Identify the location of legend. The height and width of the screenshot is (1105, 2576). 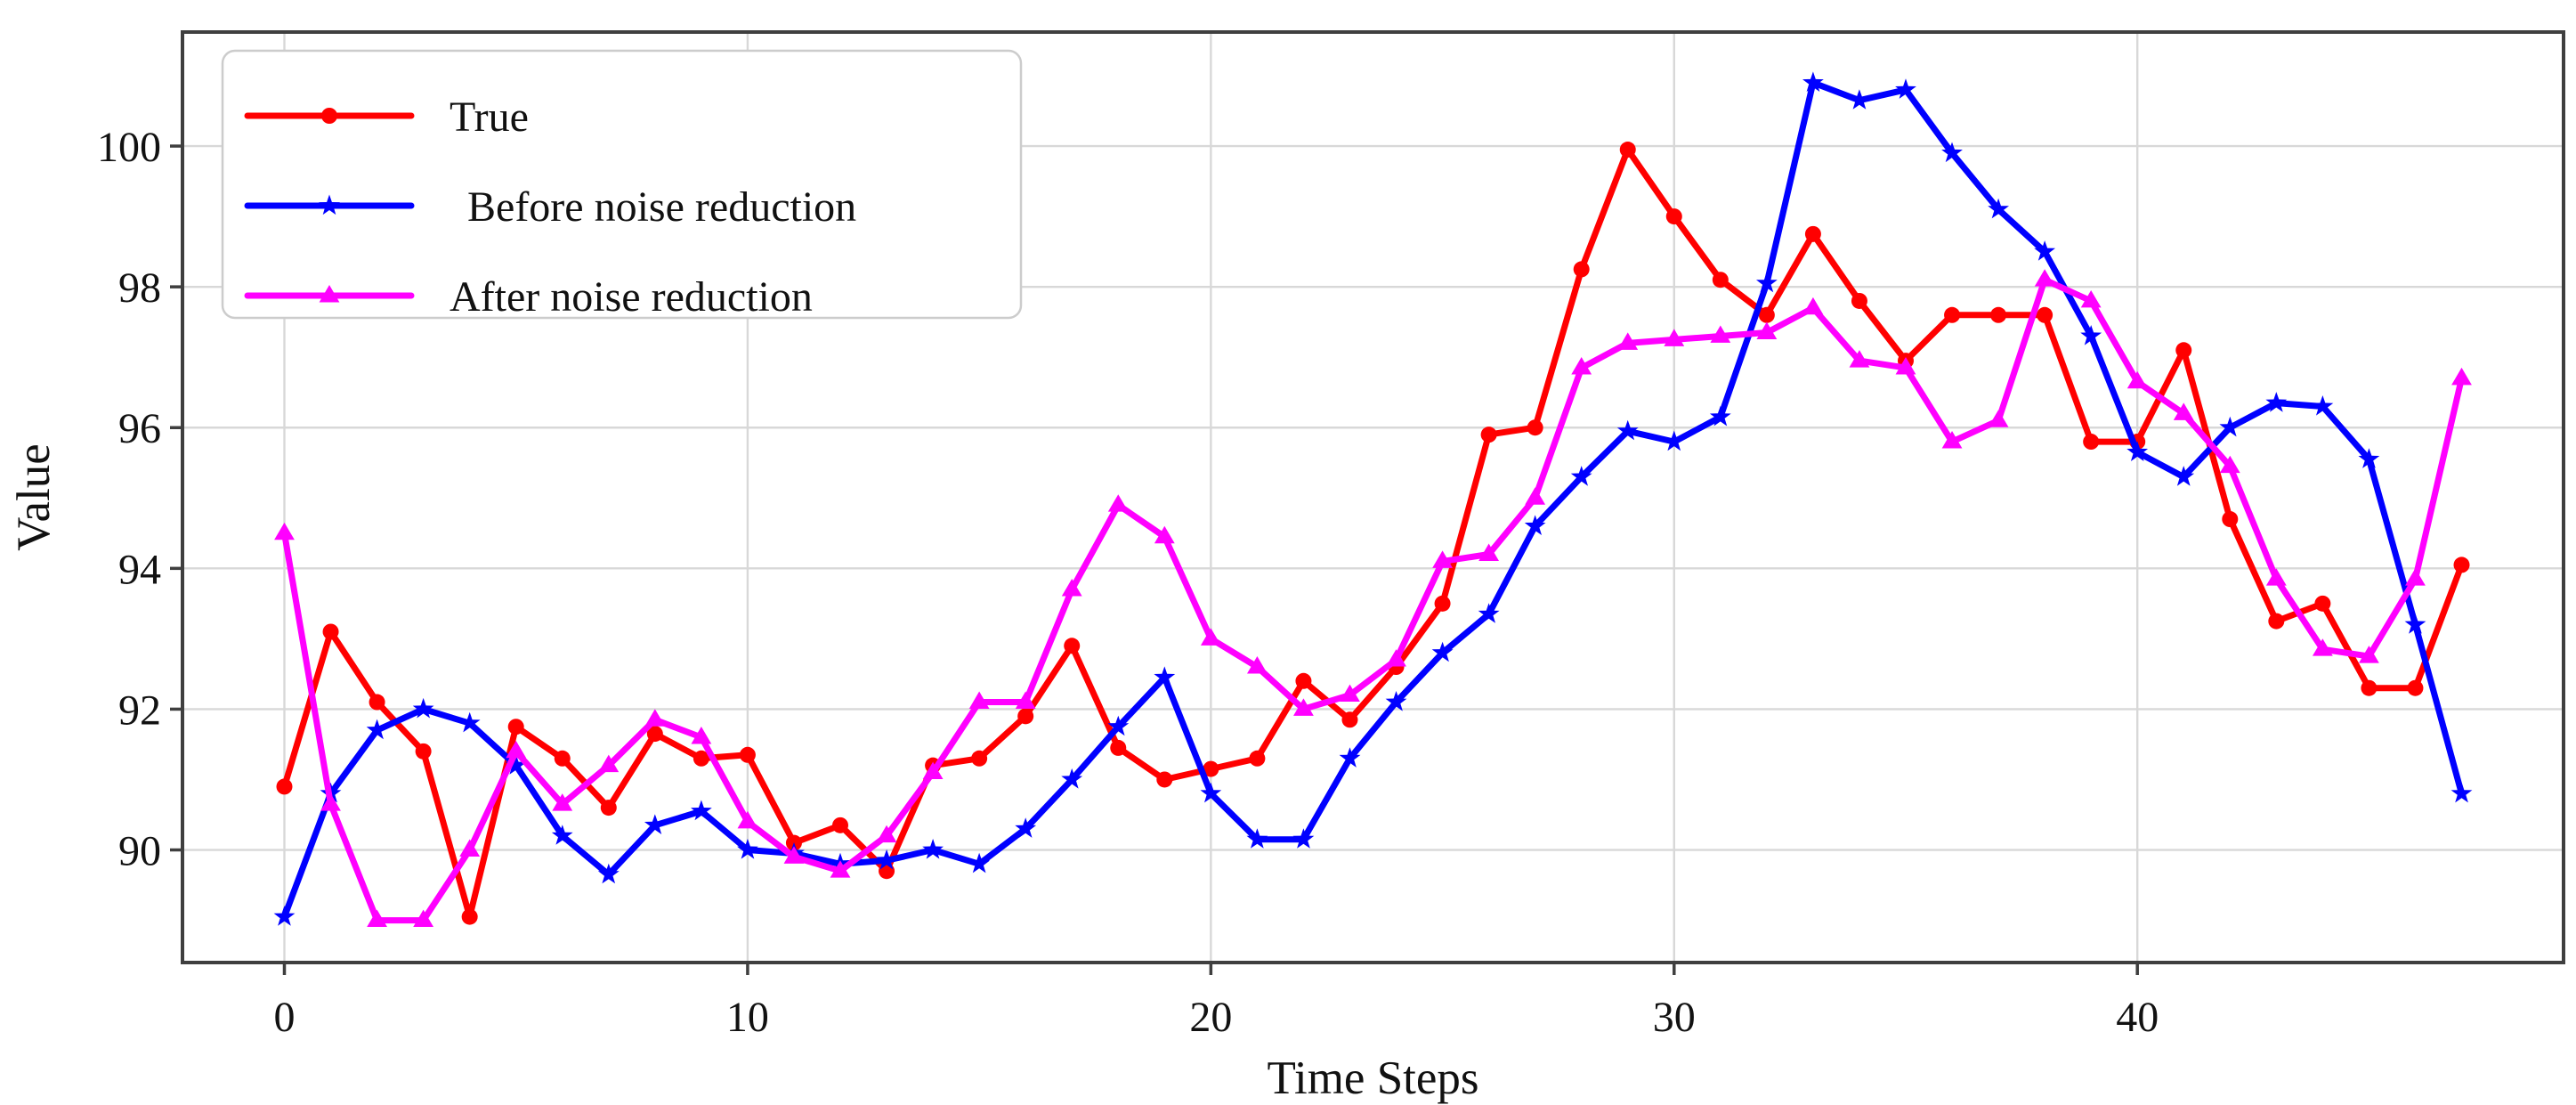
(622, 184).